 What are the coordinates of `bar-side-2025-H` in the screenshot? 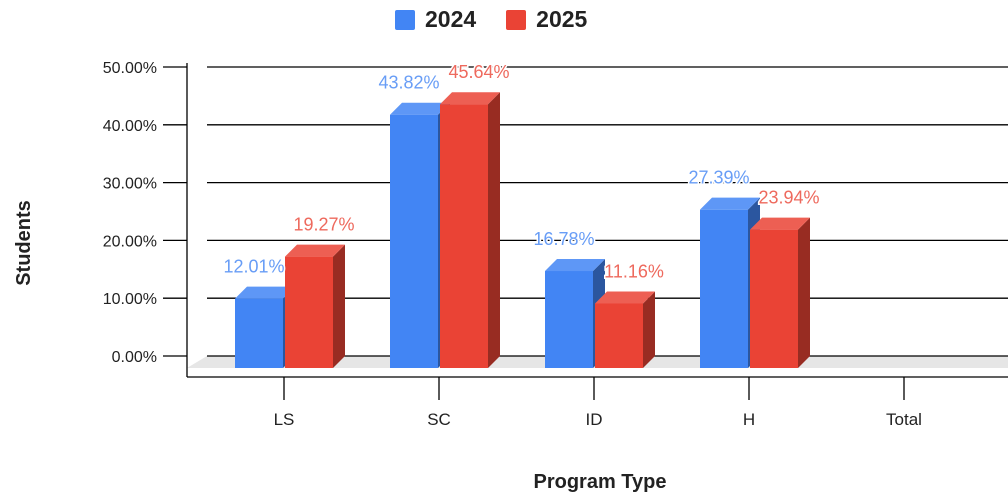 It's located at (804, 292).